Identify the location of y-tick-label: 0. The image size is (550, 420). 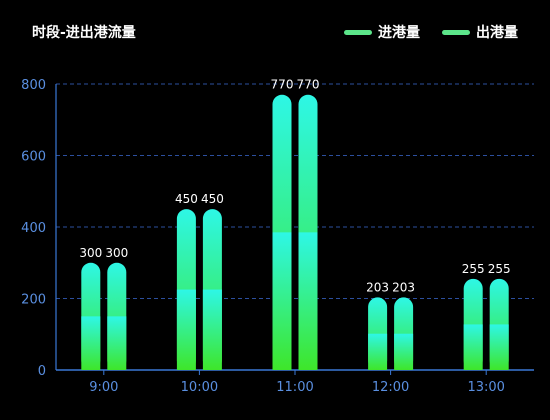
(42, 371).